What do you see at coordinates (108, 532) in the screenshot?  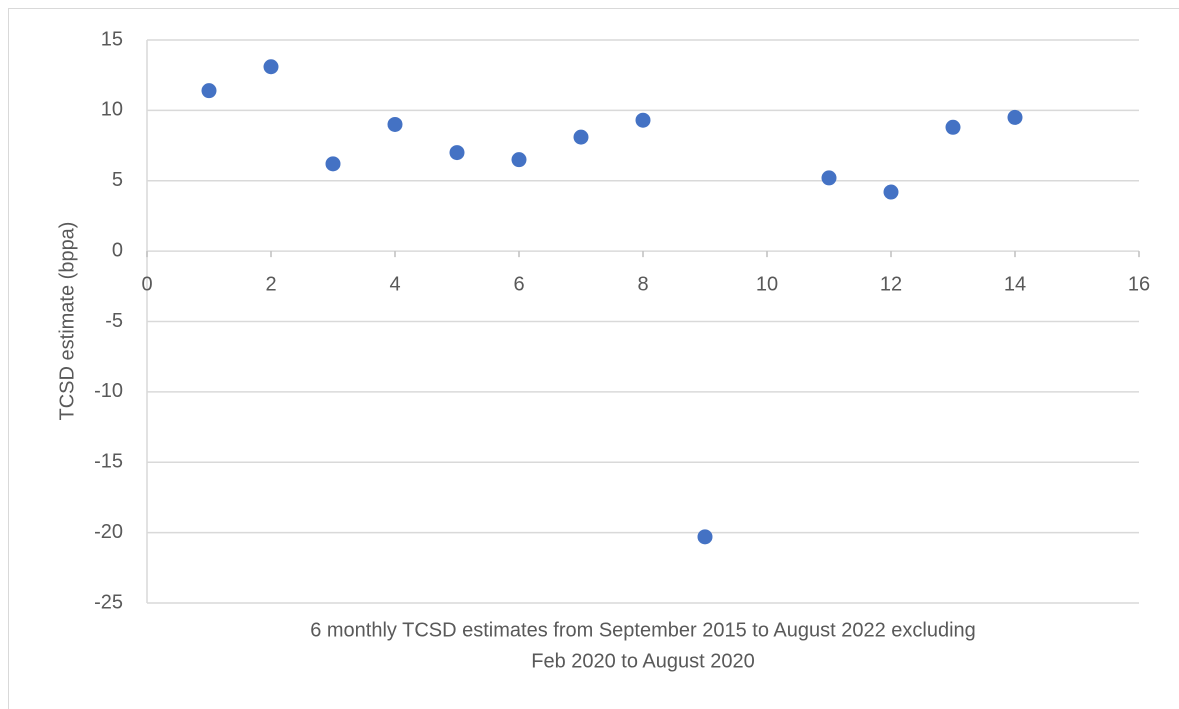 I see `y-tick-label: -20` at bounding box center [108, 532].